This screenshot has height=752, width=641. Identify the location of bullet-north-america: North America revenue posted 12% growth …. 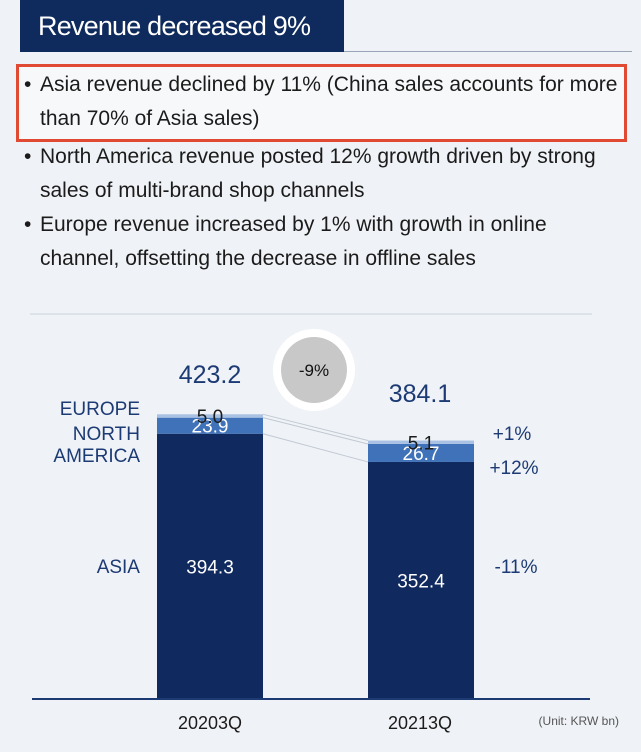
(324, 174).